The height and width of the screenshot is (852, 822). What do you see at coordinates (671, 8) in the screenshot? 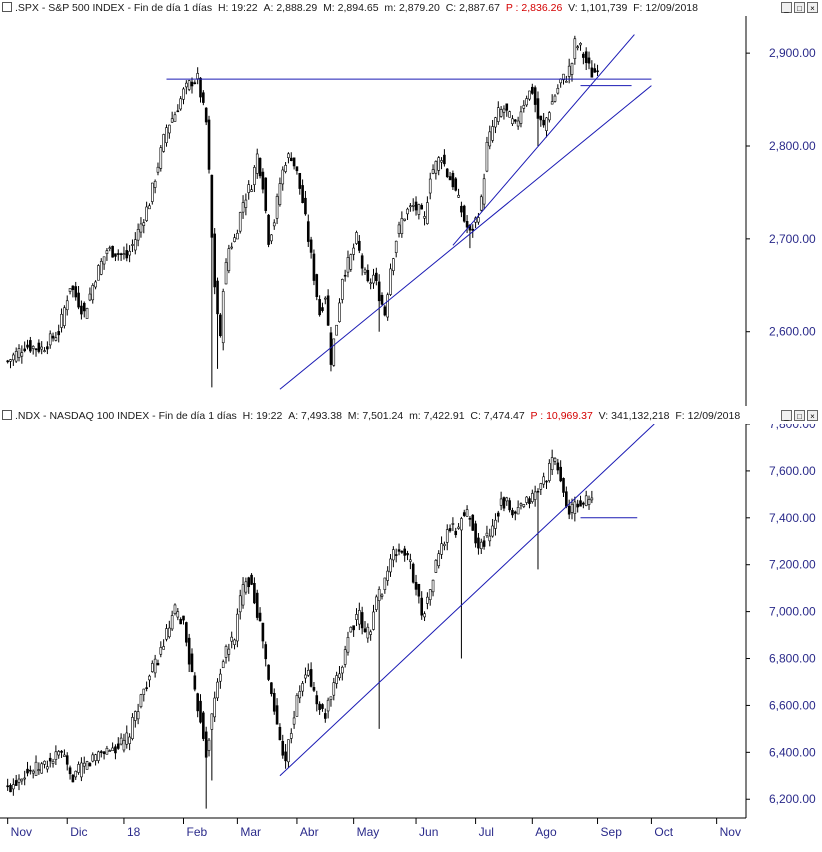
I see `spx-f-value: 12/09/2018` at bounding box center [671, 8].